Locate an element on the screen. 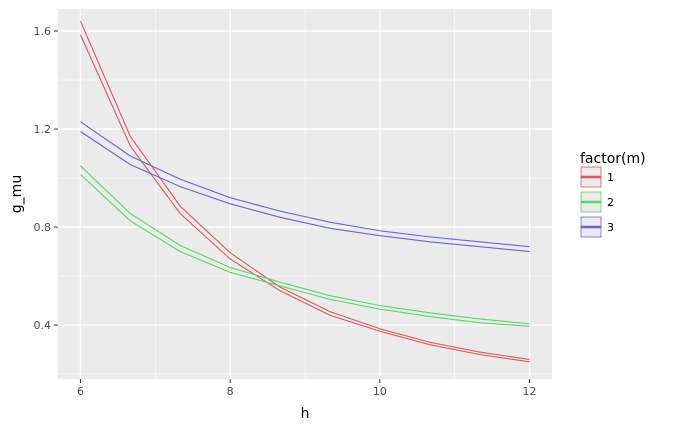 Image resolution: width=679 pixels, height=430 pixels. y-tick-label: 1.2 is located at coordinates (43, 129).